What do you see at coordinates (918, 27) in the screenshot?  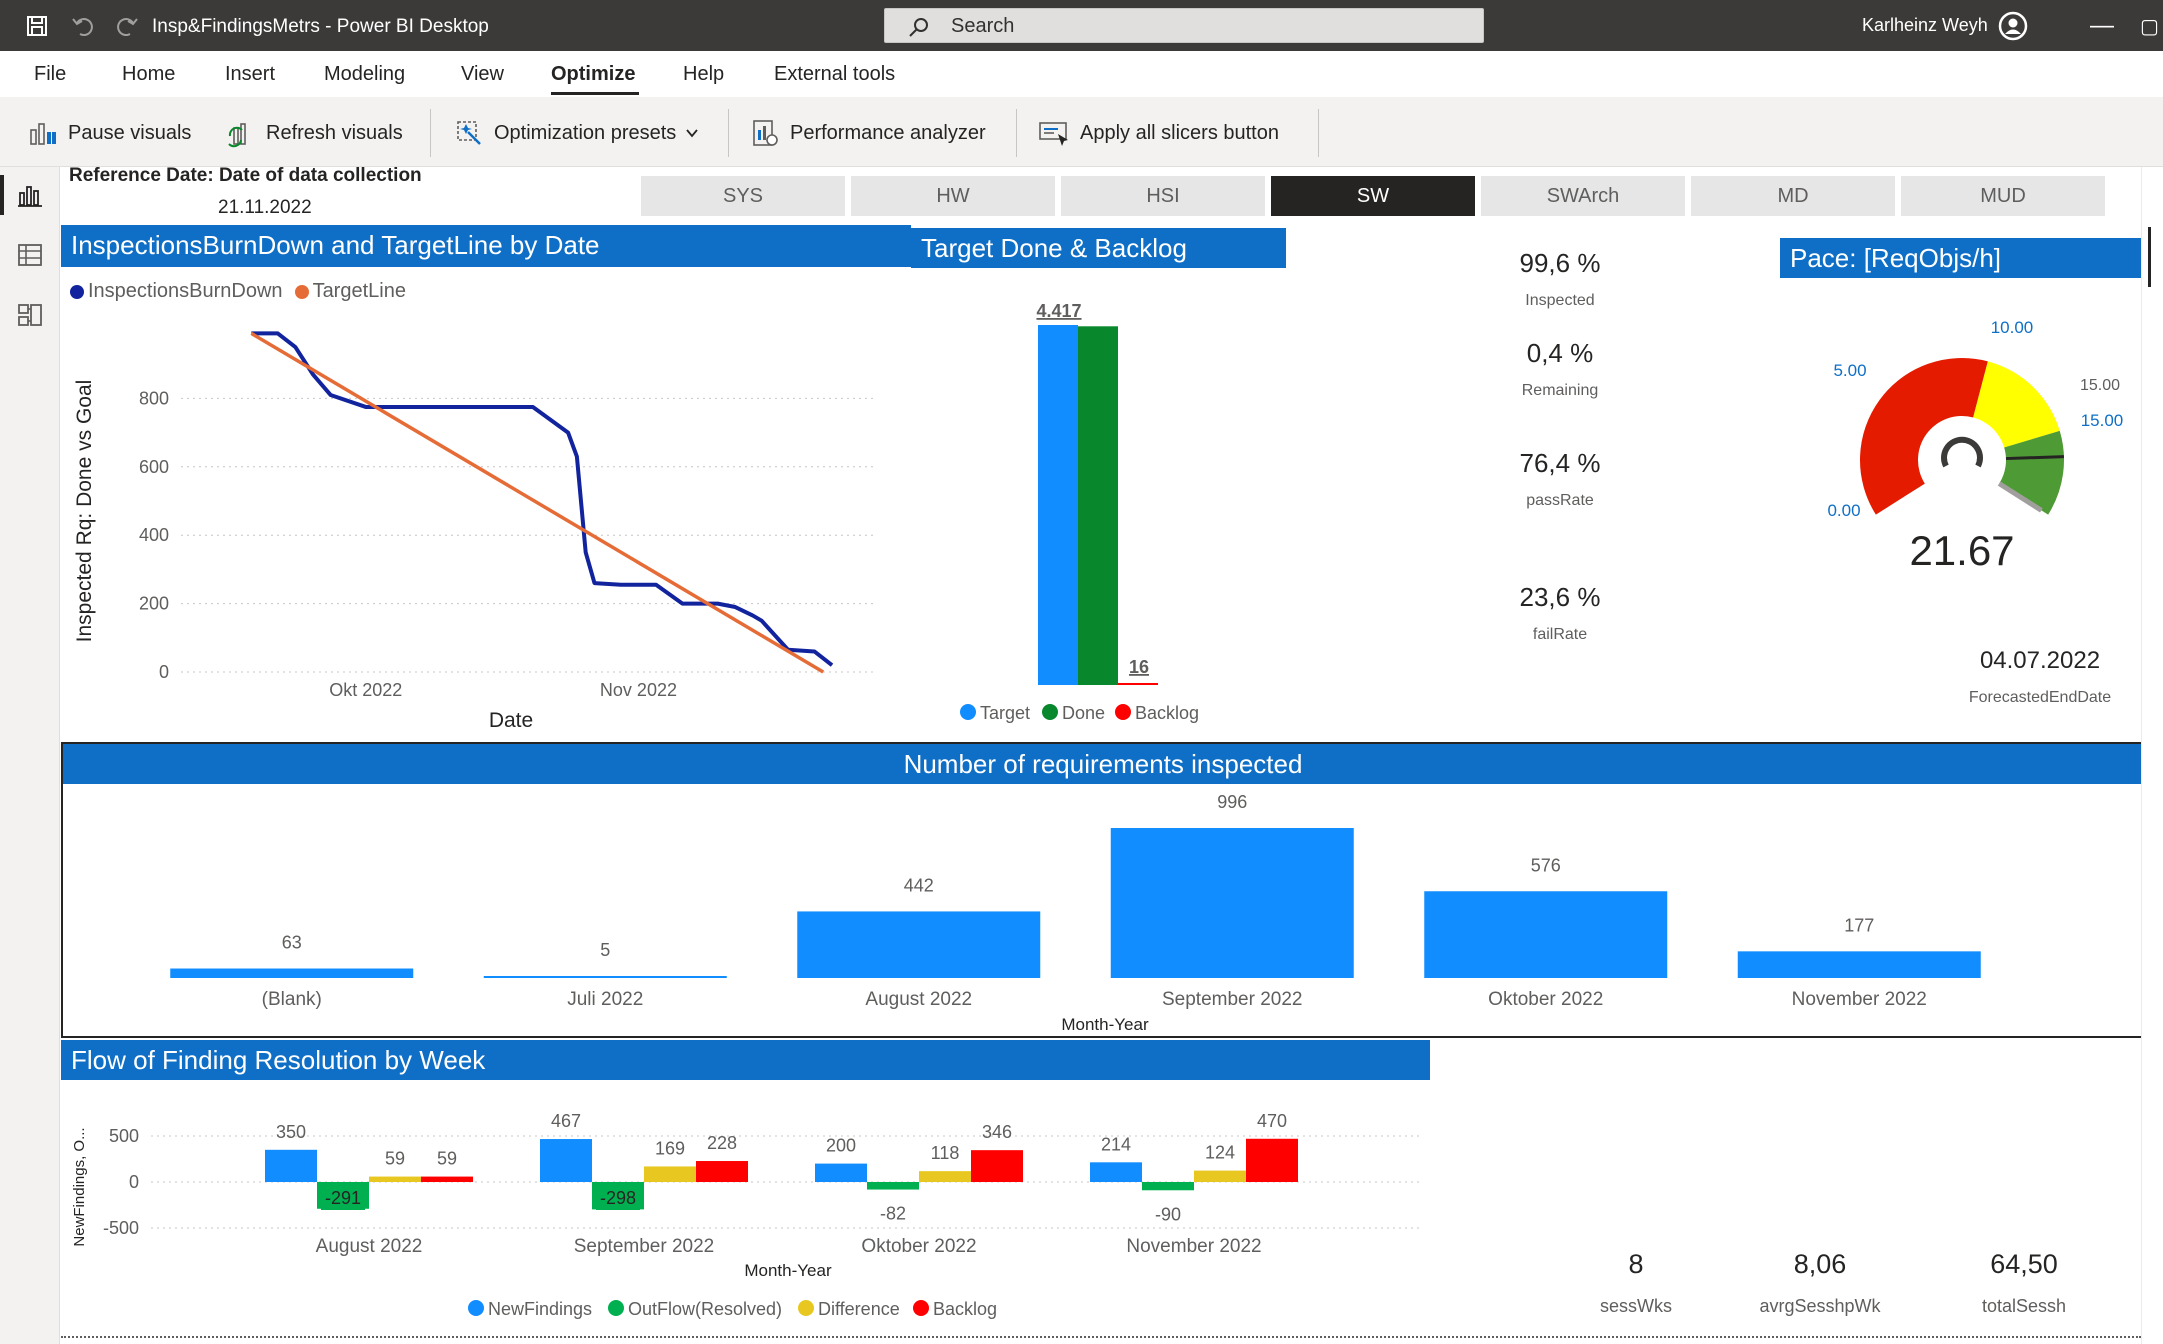 I see `search-icon` at bounding box center [918, 27].